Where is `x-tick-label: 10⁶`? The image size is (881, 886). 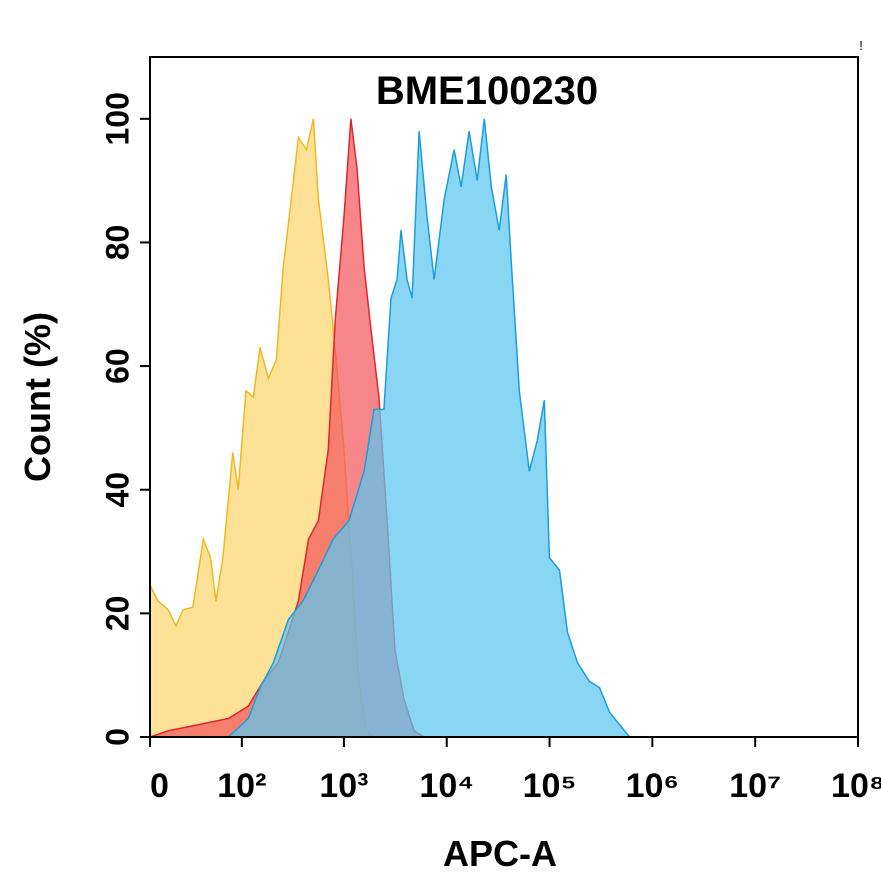 x-tick-label: 10⁶ is located at coordinates (652, 786).